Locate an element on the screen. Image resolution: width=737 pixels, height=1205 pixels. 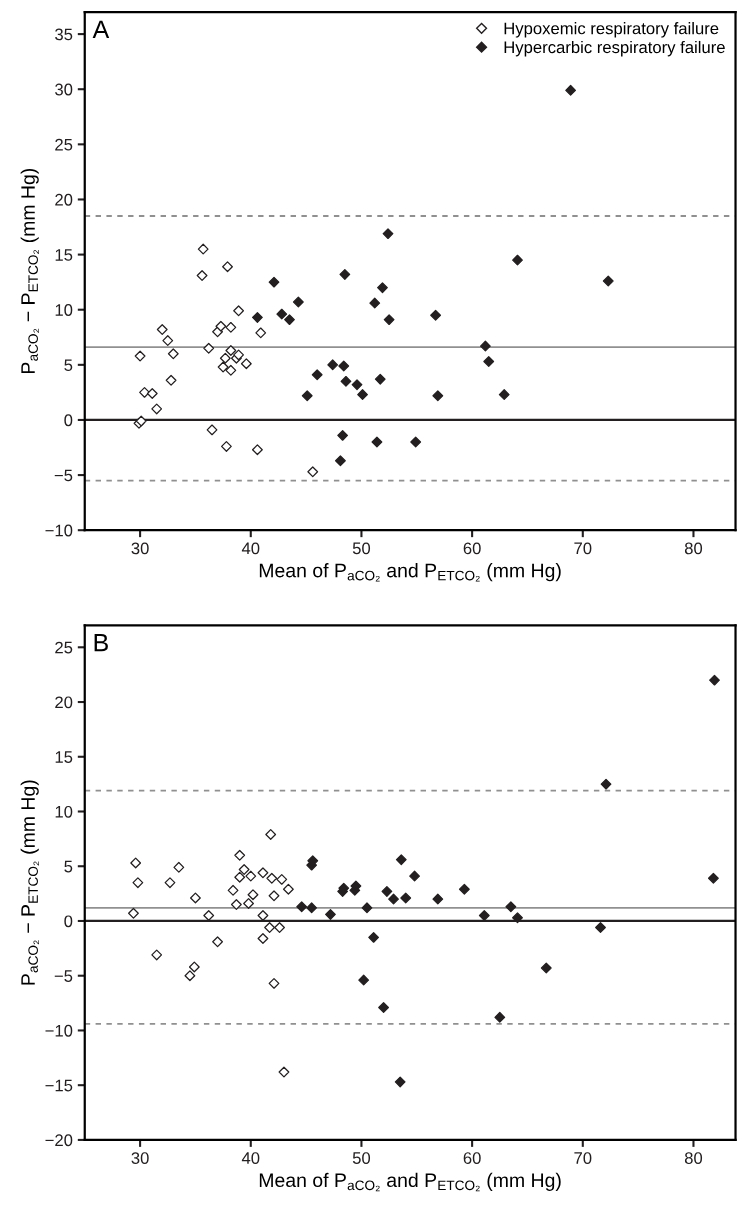
y-tick-label: 35 is located at coordinates (64, 34).